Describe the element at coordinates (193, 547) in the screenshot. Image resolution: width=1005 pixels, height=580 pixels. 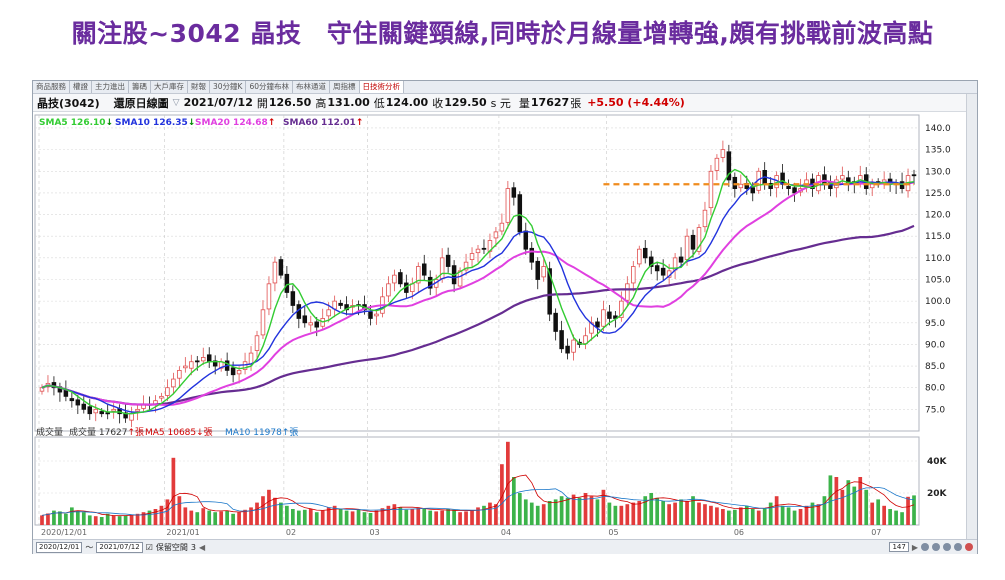
I see `keep-space-value: 3` at that location.